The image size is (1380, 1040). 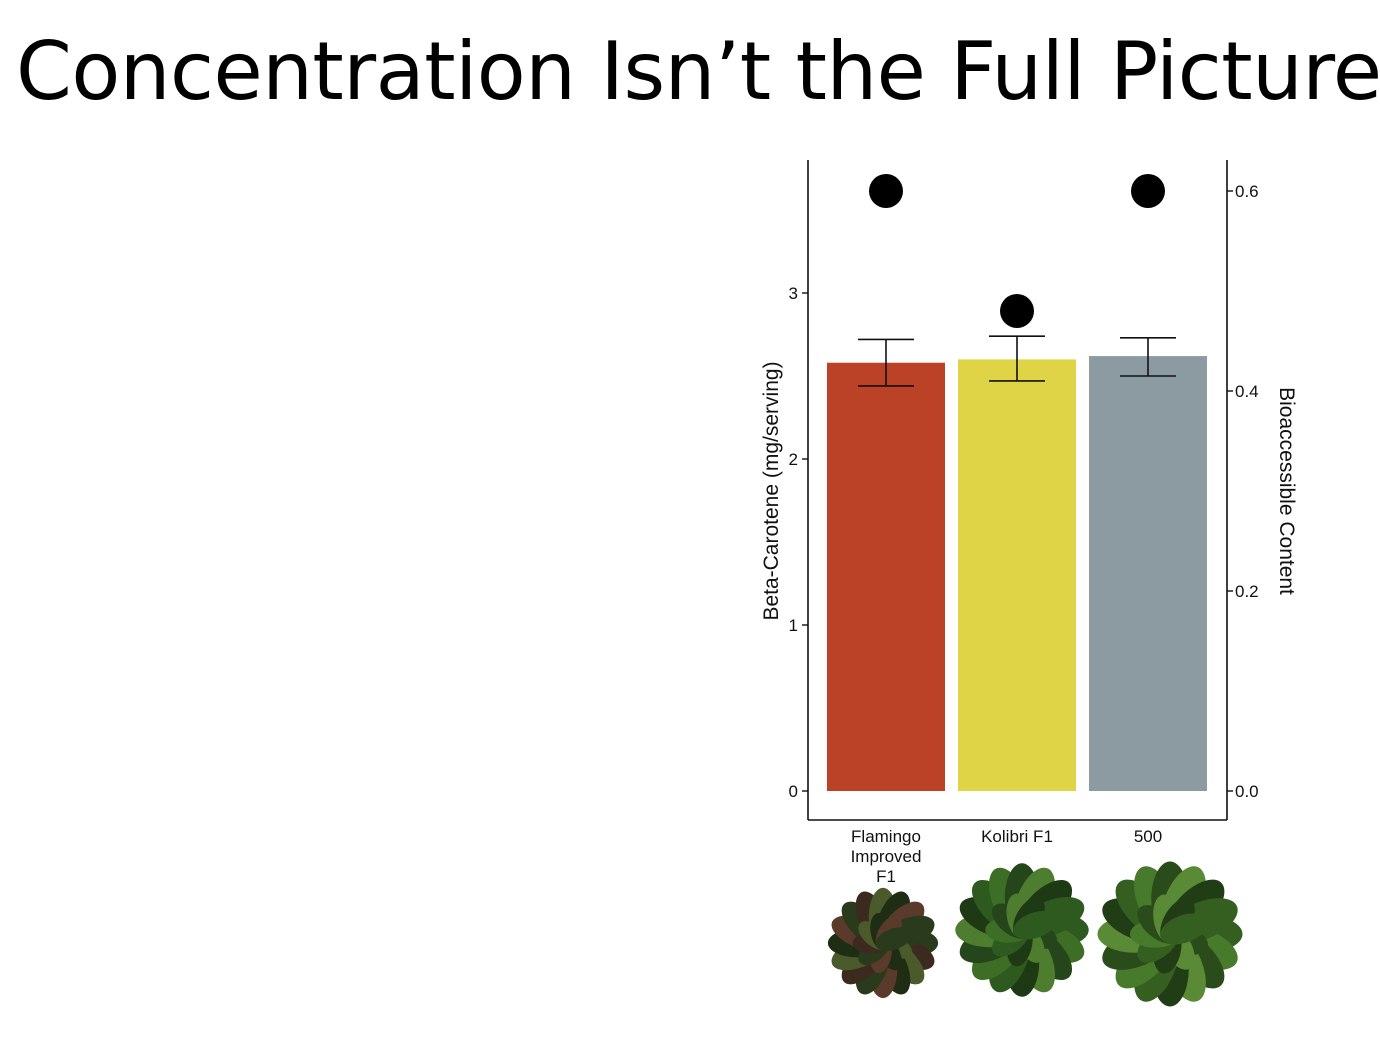 What do you see at coordinates (1017, 852) in the screenshot?
I see `x-axis: Flamingo Improved F1 Kolibri F1 500` at bounding box center [1017, 852].